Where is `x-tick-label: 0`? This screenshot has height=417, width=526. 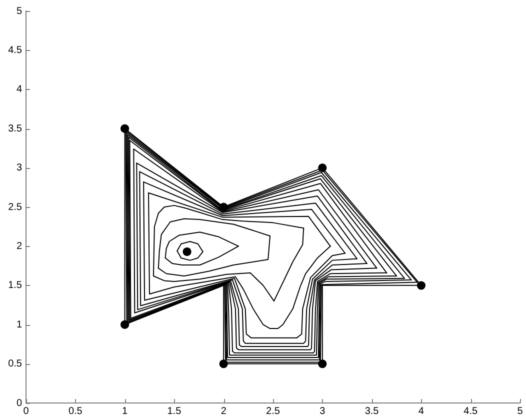 x-tick-label: 0 is located at coordinates (26, 411).